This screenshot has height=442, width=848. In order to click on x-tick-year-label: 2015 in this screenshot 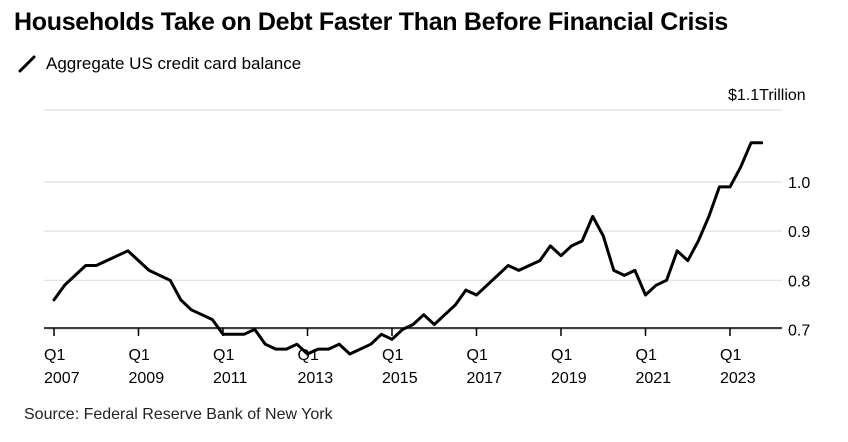, I will do `click(400, 378)`.